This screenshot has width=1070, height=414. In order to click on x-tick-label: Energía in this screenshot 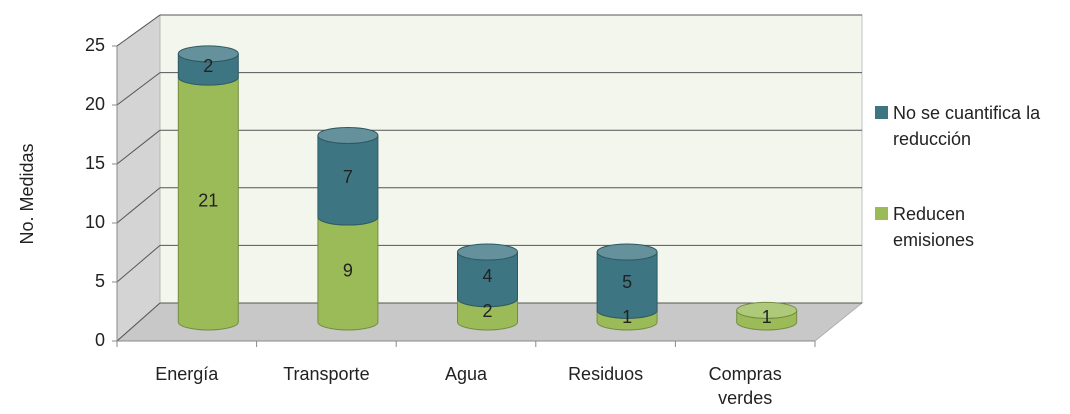, I will do `click(187, 374)`.